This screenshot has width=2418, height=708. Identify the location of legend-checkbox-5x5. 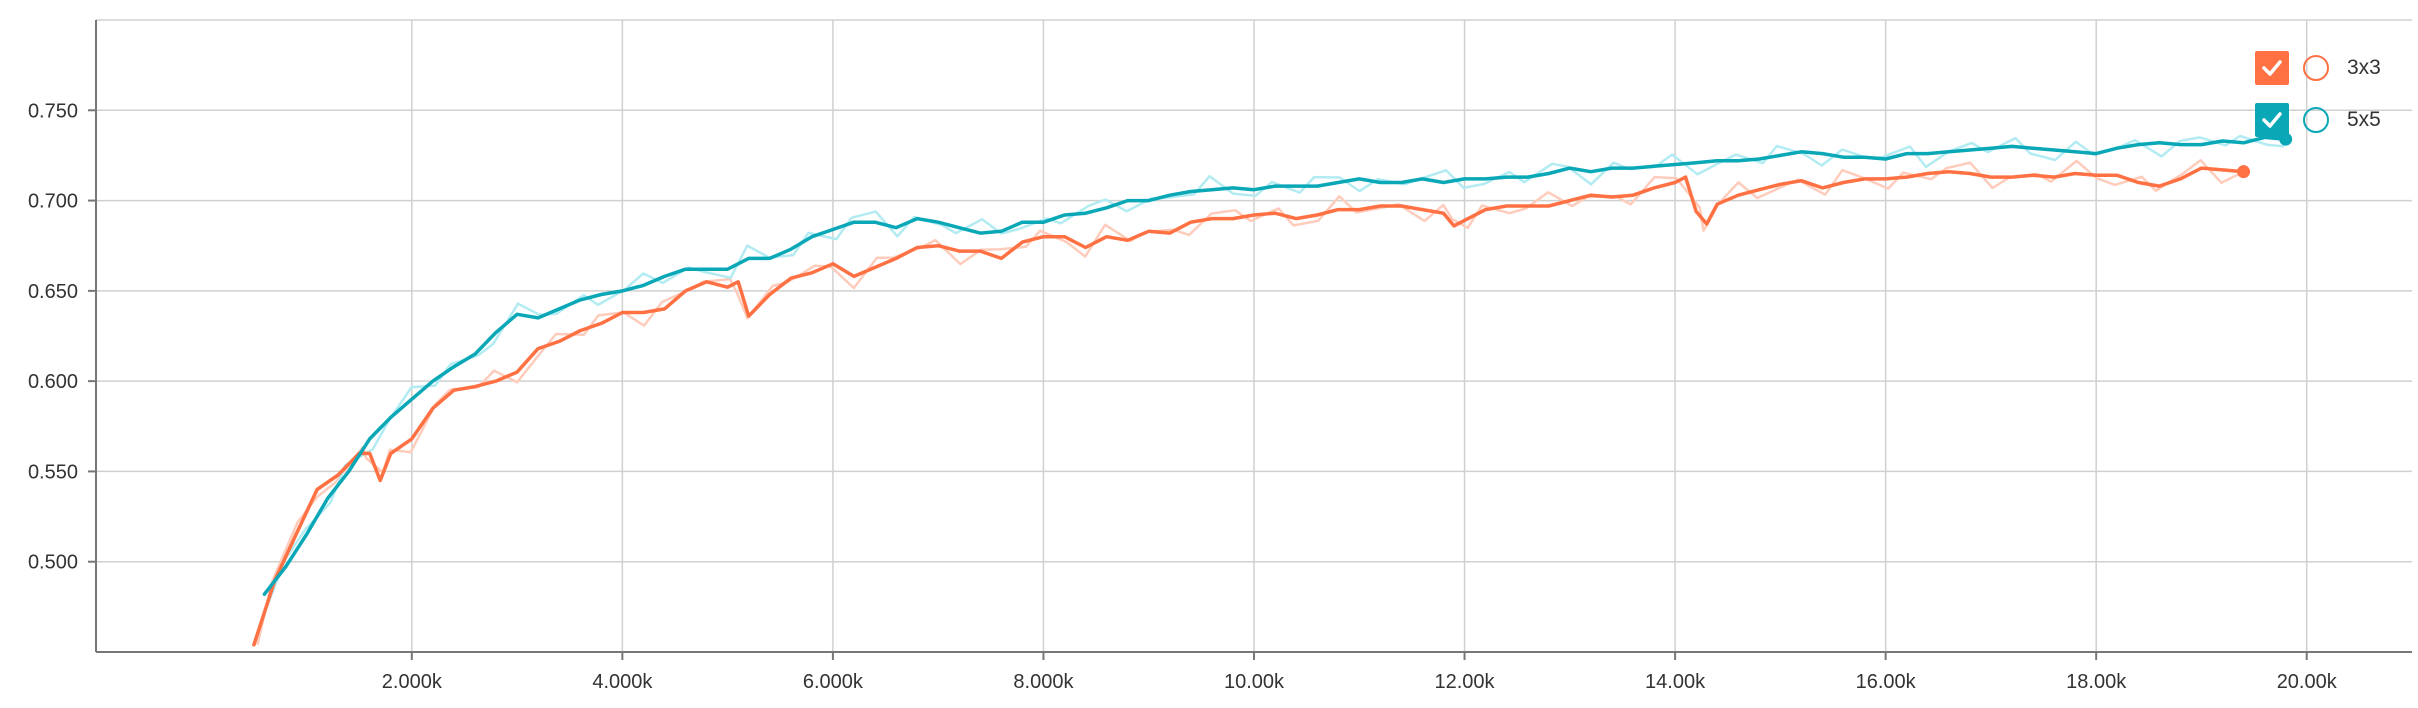
(2272, 120).